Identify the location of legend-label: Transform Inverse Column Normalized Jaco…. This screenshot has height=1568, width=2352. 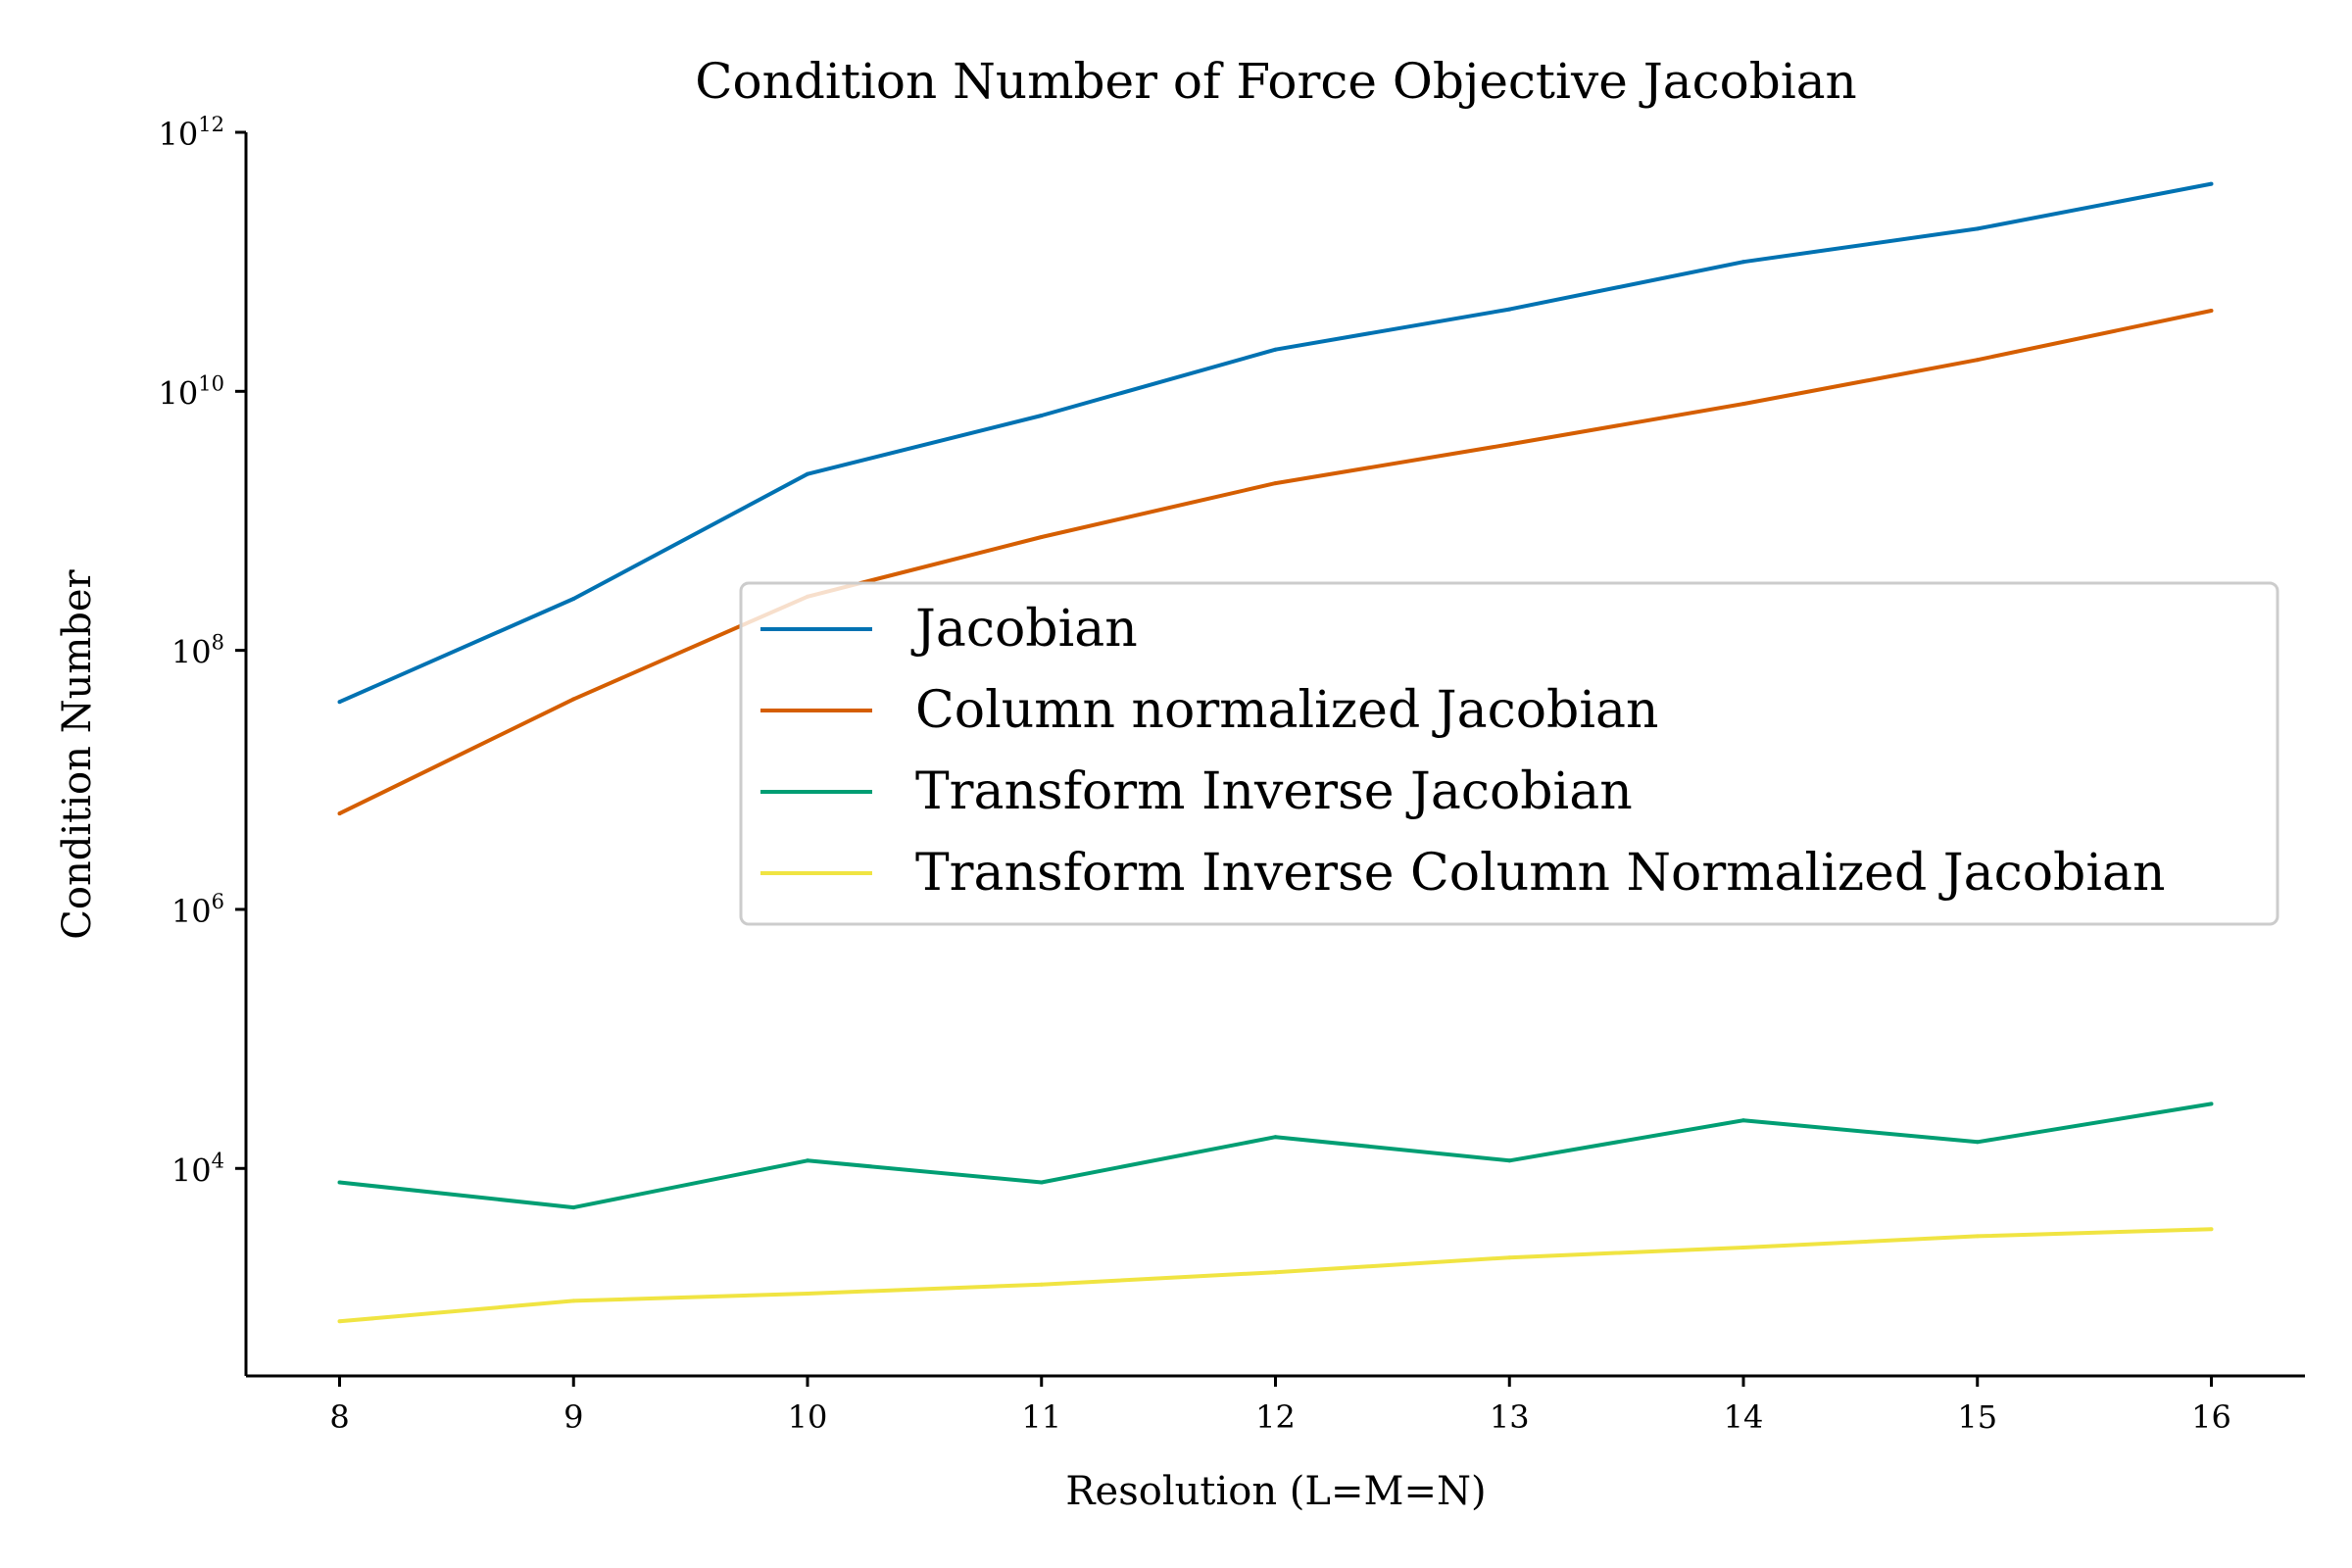
(1540, 873).